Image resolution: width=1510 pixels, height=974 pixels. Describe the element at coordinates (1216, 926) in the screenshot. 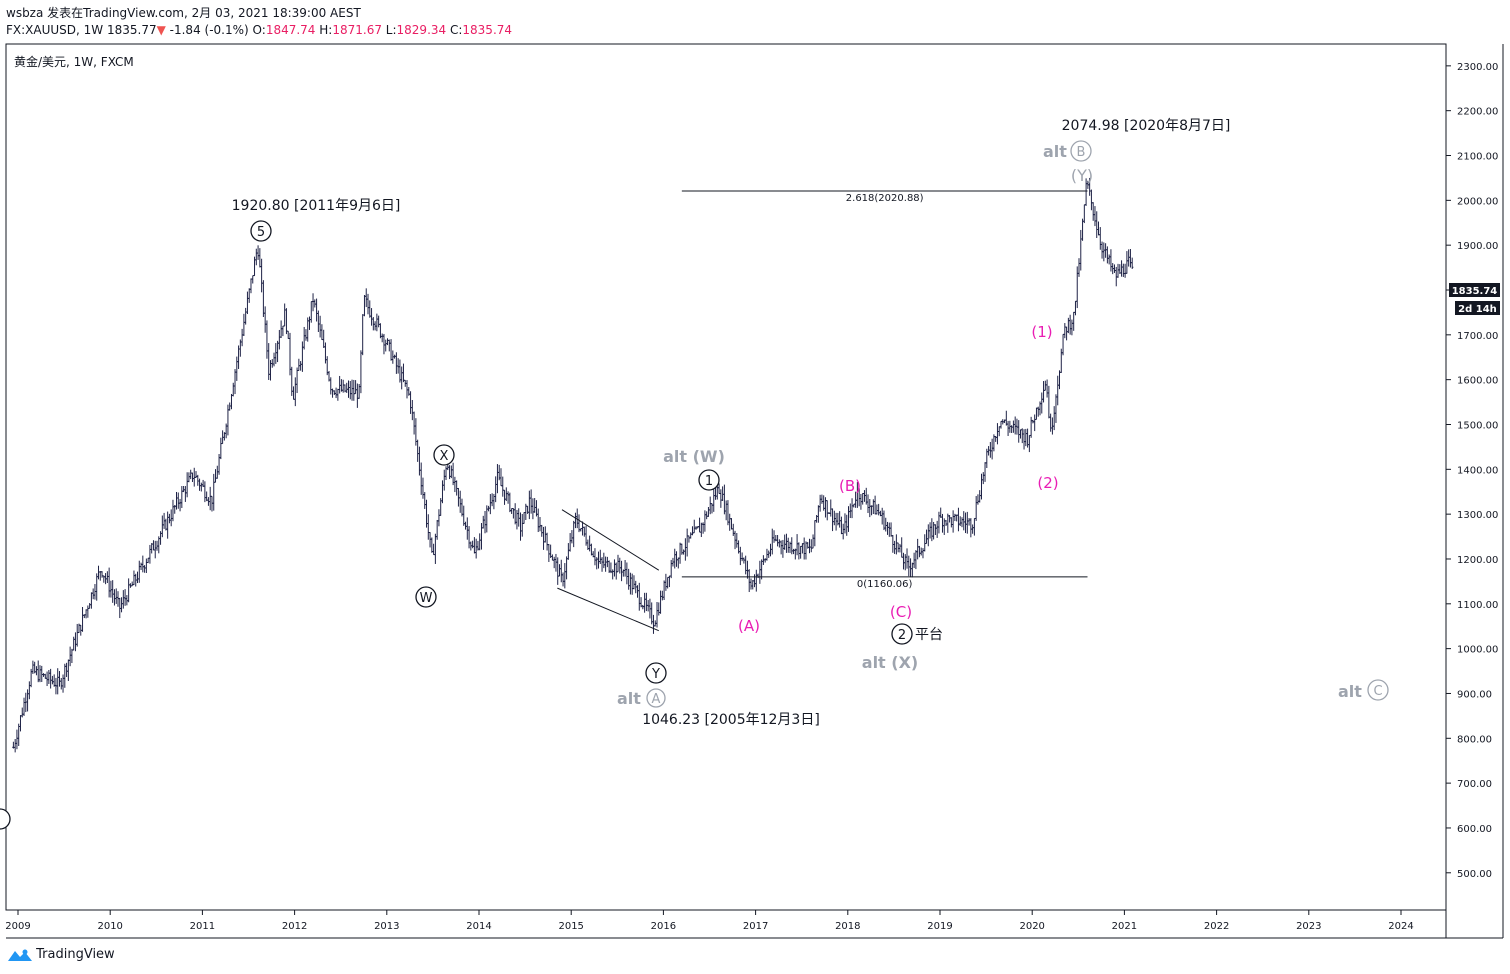

I see `x-tick-label: 2022` at that location.